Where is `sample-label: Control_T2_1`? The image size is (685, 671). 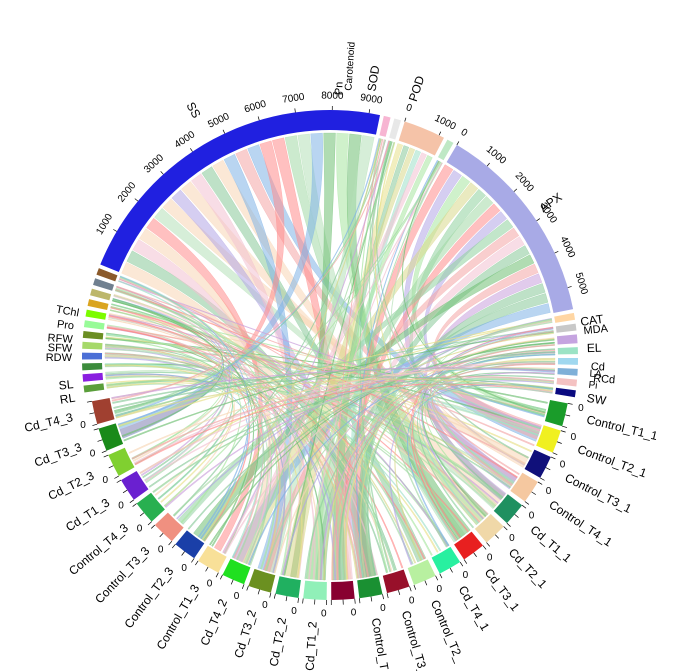 sample-label: Control_T2_1 is located at coordinates (612, 461).